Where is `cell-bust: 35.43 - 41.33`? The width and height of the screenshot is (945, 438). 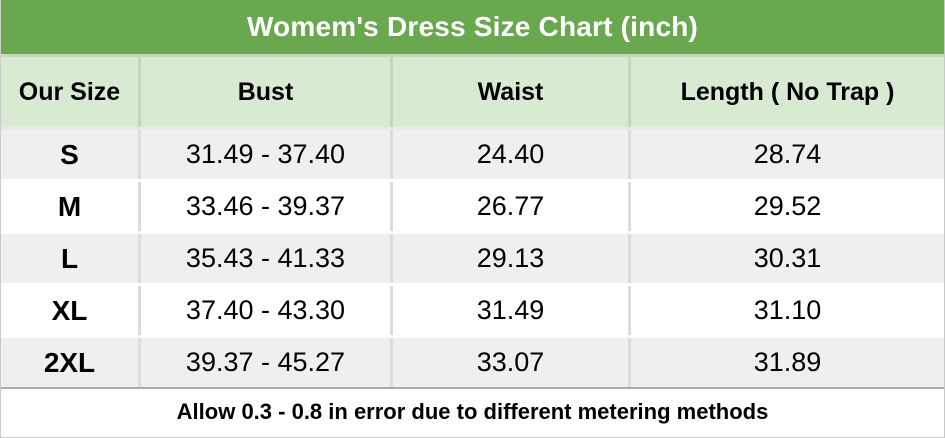 cell-bust: 35.43 - 41.33 is located at coordinates (267, 258).